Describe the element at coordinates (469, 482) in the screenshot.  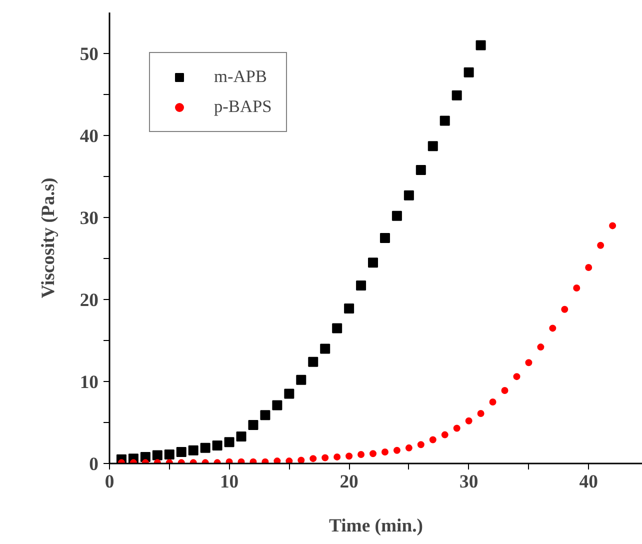
I see `x-tick-label: 30` at that location.